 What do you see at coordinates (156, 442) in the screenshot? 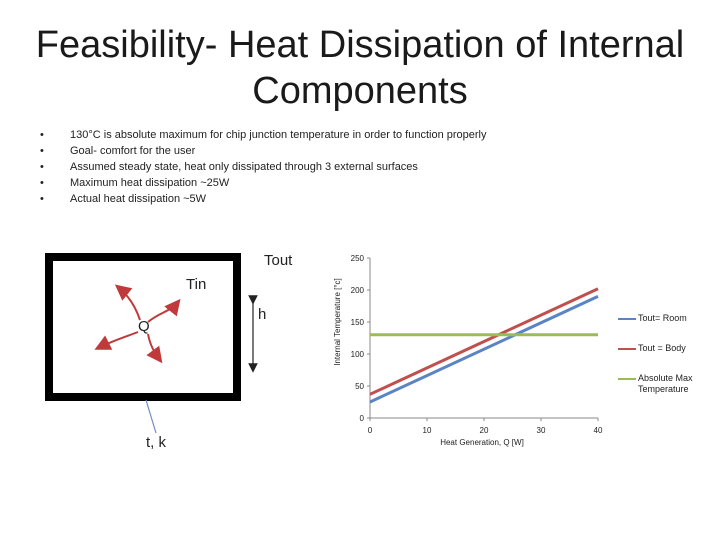
I see `tk-label: t, k` at bounding box center [156, 442].